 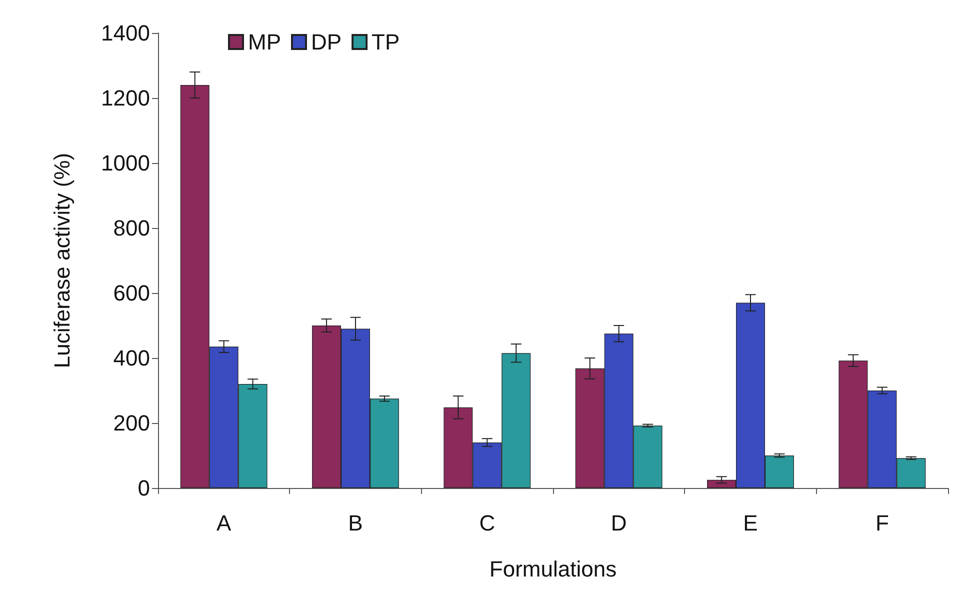 What do you see at coordinates (62, 260) in the screenshot?
I see `y-axis-title: Luciferase activity (%)` at bounding box center [62, 260].